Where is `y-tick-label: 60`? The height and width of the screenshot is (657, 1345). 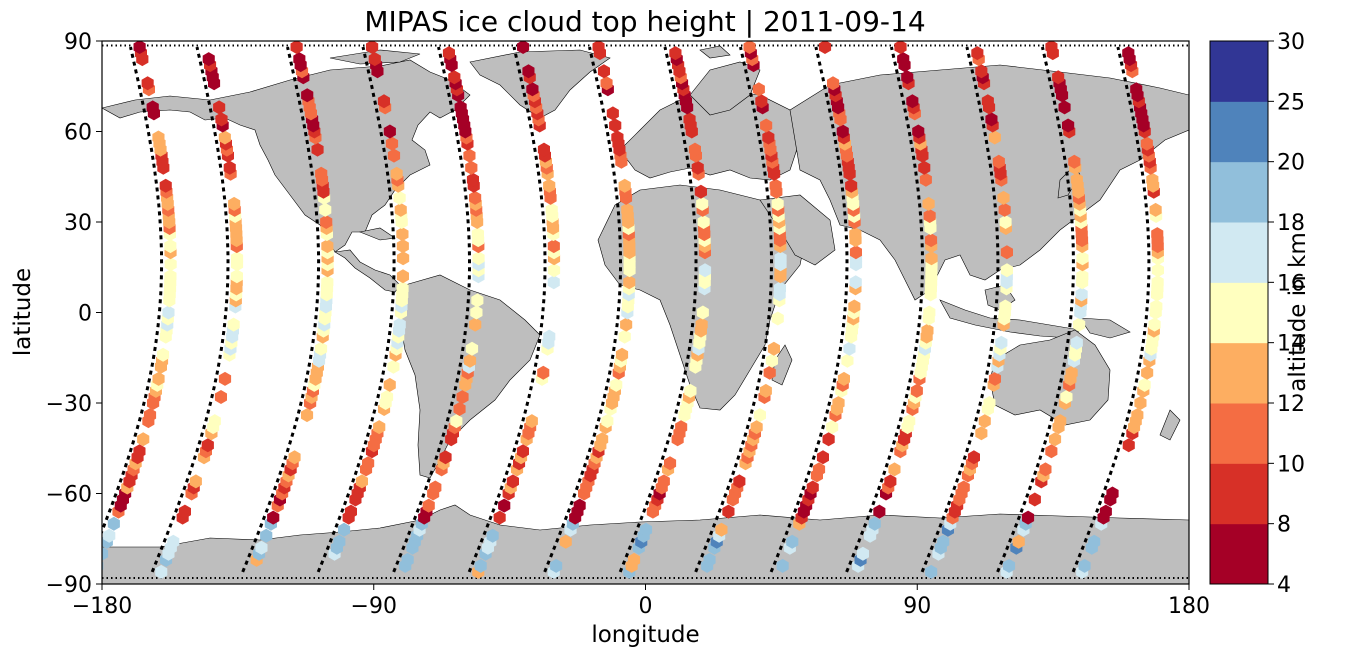
y-tick-label: 60 is located at coordinates (78, 133).